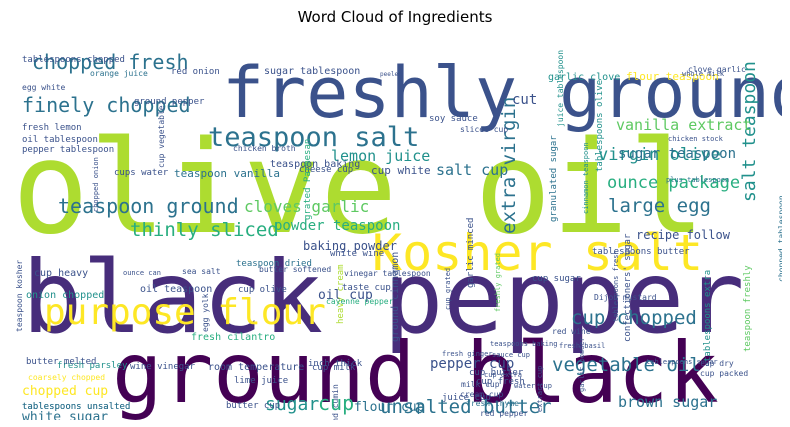  Describe the element at coordinates (472, 364) in the screenshot. I see `word-cloud-word: pepper cup` at that location.